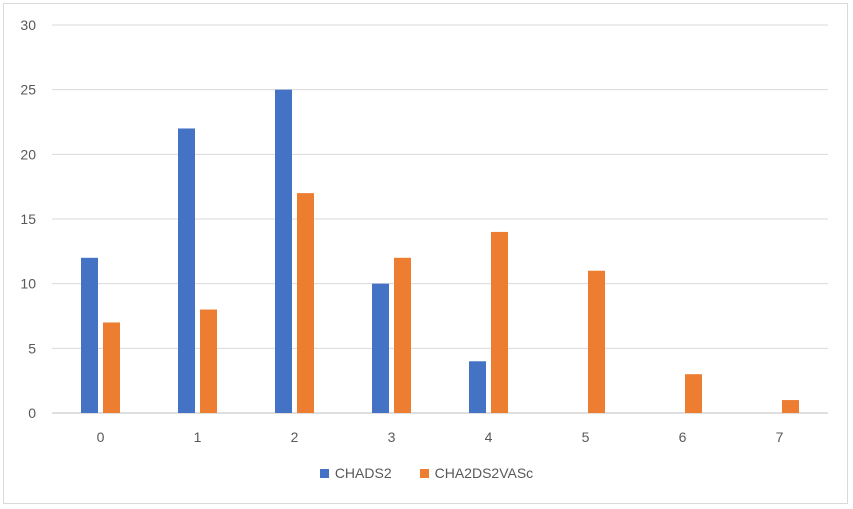  Describe the element at coordinates (28, 90) in the screenshot. I see `y-tick-label: 25` at that location.